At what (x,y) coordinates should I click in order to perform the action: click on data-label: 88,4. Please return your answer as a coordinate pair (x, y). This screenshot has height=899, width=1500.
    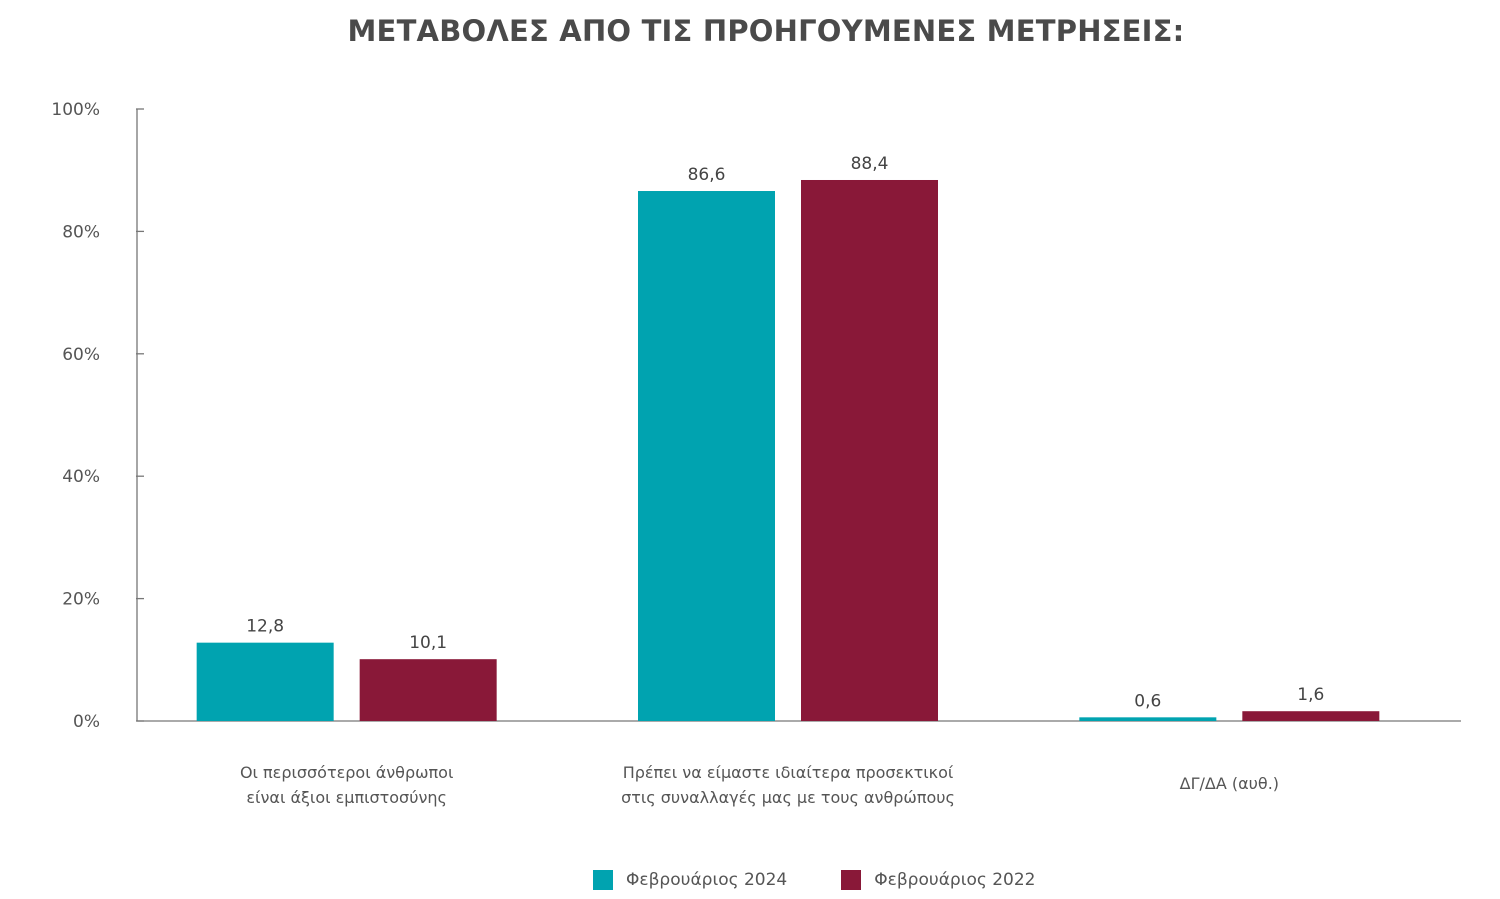
    Looking at the image, I should click on (870, 164).